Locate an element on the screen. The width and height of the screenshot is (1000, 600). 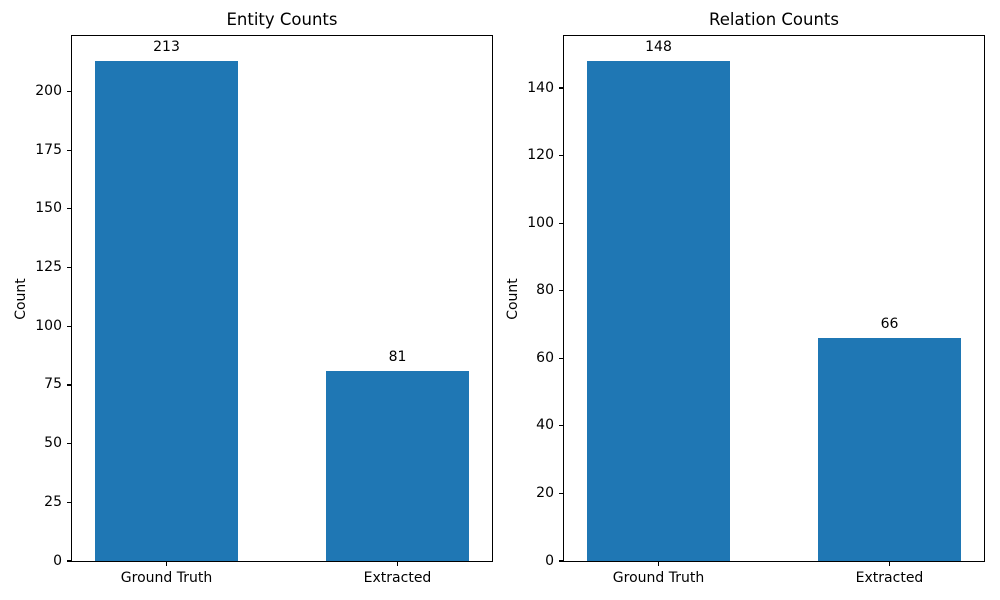
y-axis-label: Count is located at coordinates (21, 298).